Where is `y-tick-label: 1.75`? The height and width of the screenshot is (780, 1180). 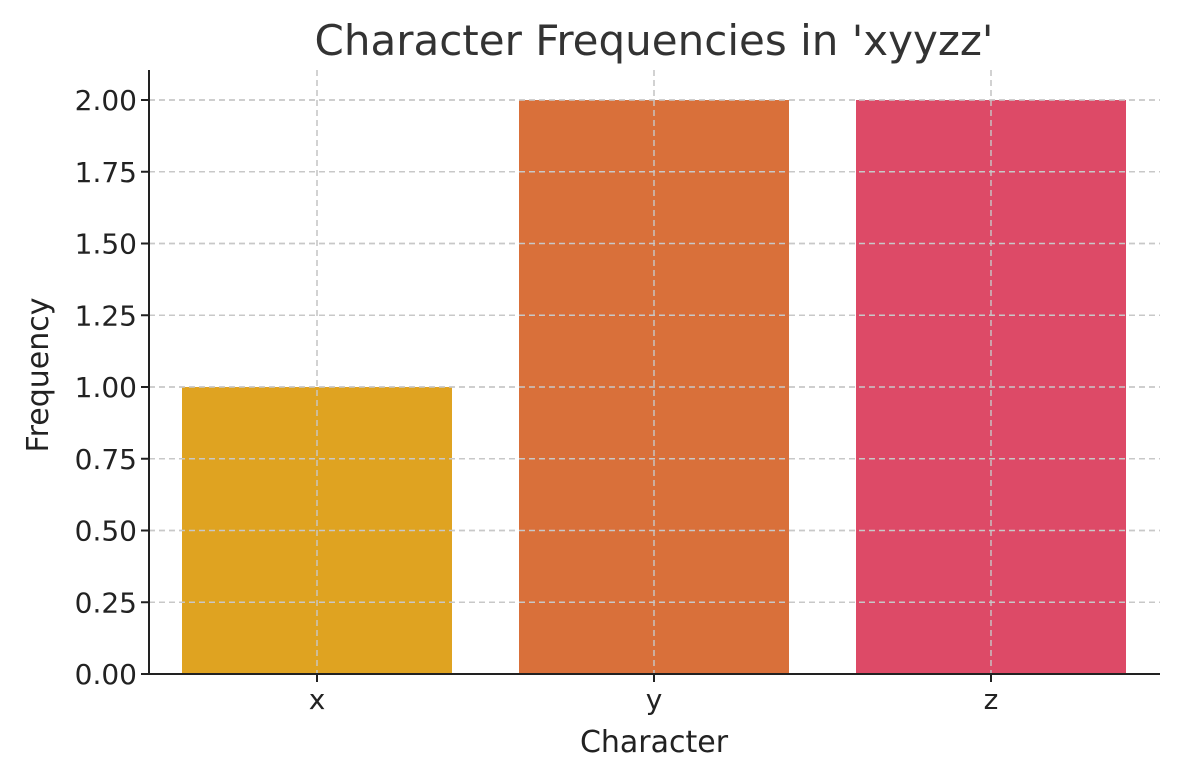 y-tick-label: 1.75 is located at coordinates (106, 172).